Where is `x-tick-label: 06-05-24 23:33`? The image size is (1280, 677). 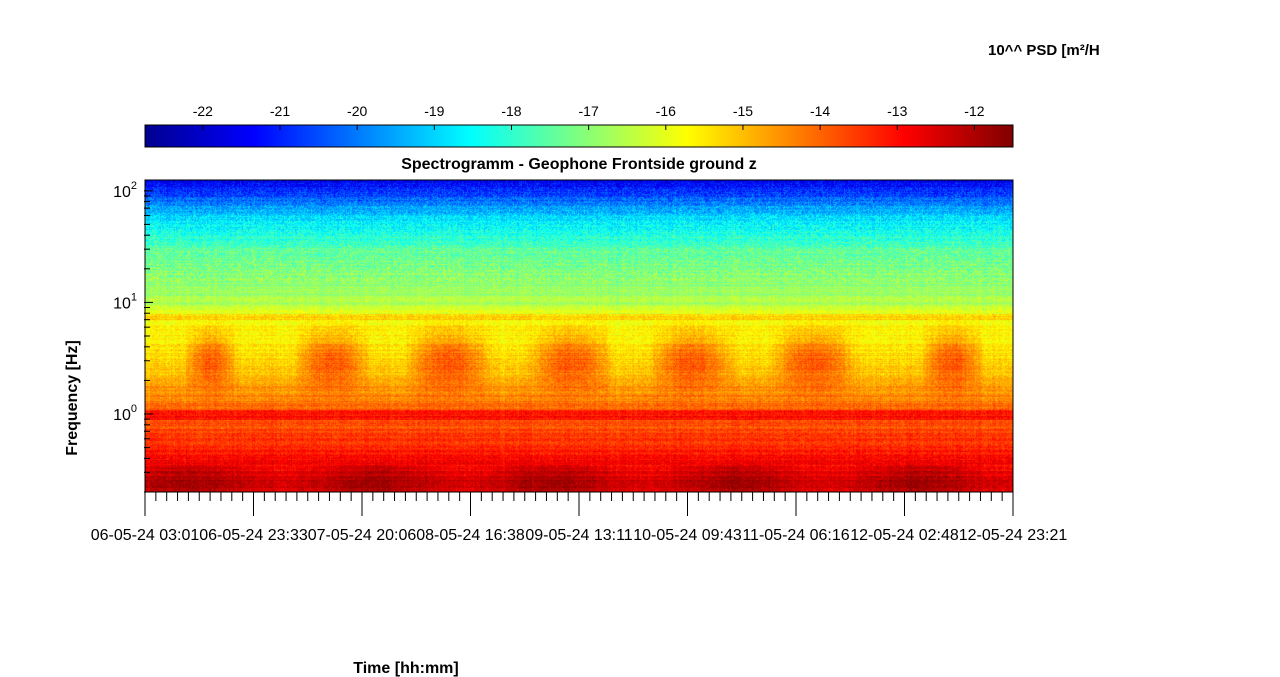 x-tick-label: 06-05-24 23:33 is located at coordinates (253, 535).